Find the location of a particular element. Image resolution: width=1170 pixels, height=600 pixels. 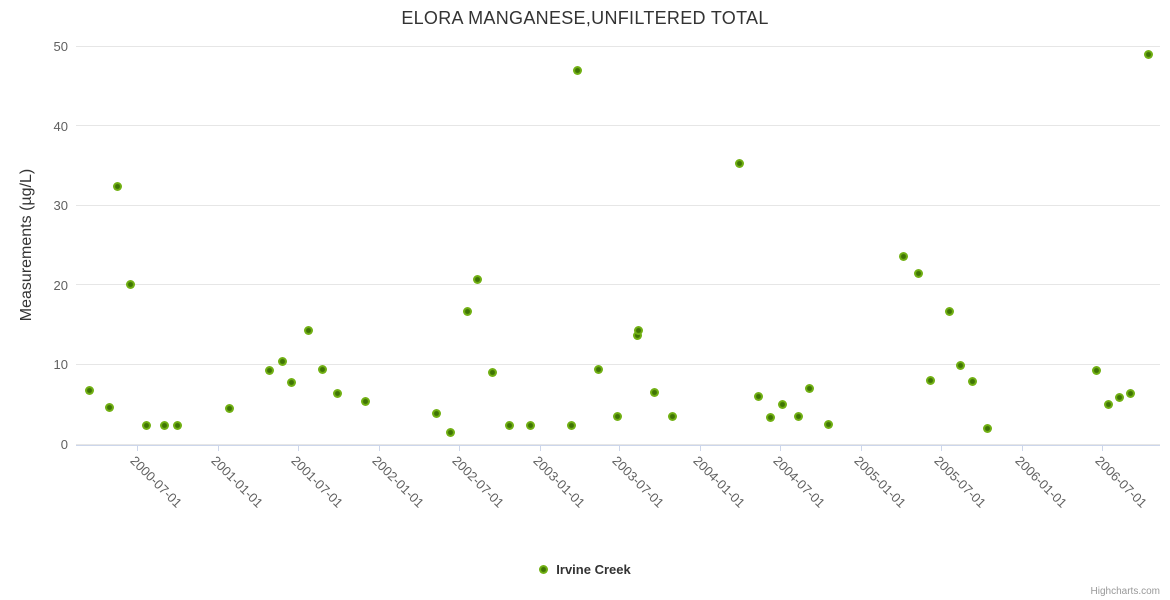

x-tick-label: 2006-01-01 is located at coordinates (1041, 482).